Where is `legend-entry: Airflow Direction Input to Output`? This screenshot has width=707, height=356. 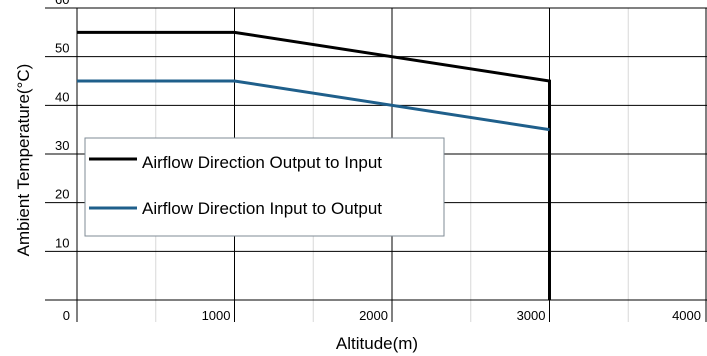
legend-entry: Airflow Direction Input to Output is located at coordinates (235, 208).